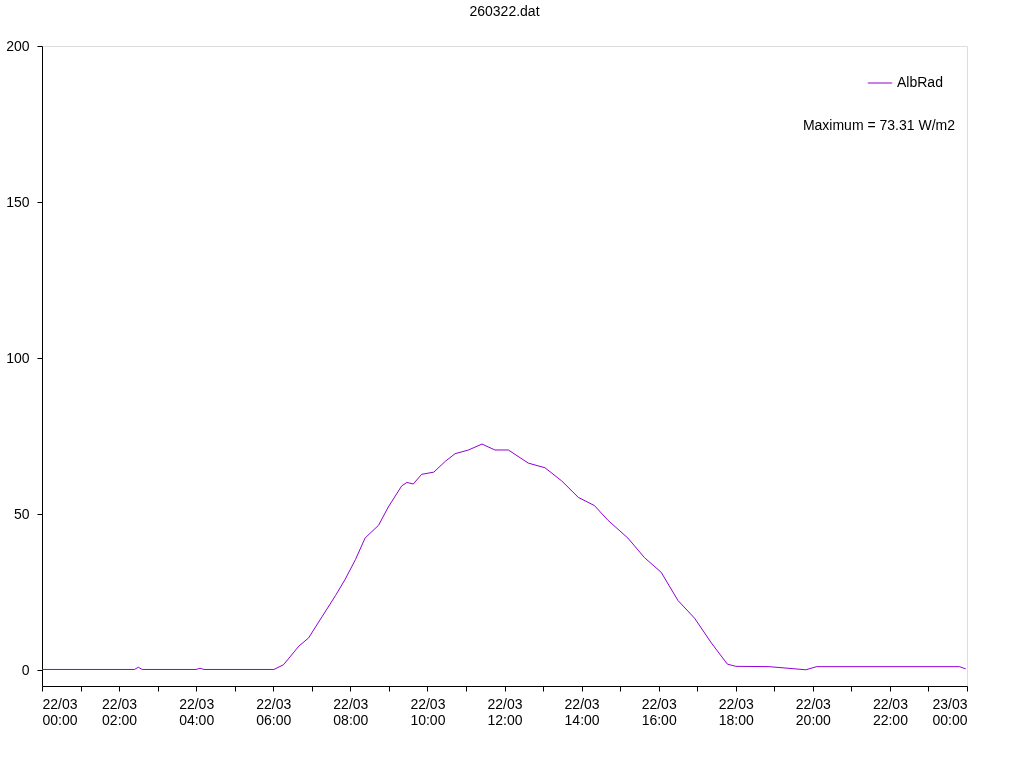 The width and height of the screenshot is (1024, 768). Describe the element at coordinates (25, 669) in the screenshot. I see `y-tick-label: 0` at that location.